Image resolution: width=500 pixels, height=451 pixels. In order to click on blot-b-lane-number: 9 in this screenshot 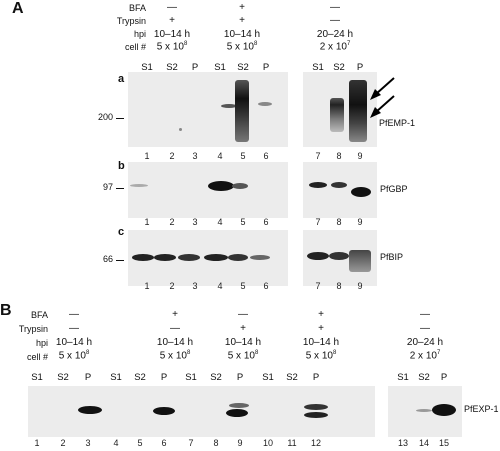, I will do `click(360, 222)`.